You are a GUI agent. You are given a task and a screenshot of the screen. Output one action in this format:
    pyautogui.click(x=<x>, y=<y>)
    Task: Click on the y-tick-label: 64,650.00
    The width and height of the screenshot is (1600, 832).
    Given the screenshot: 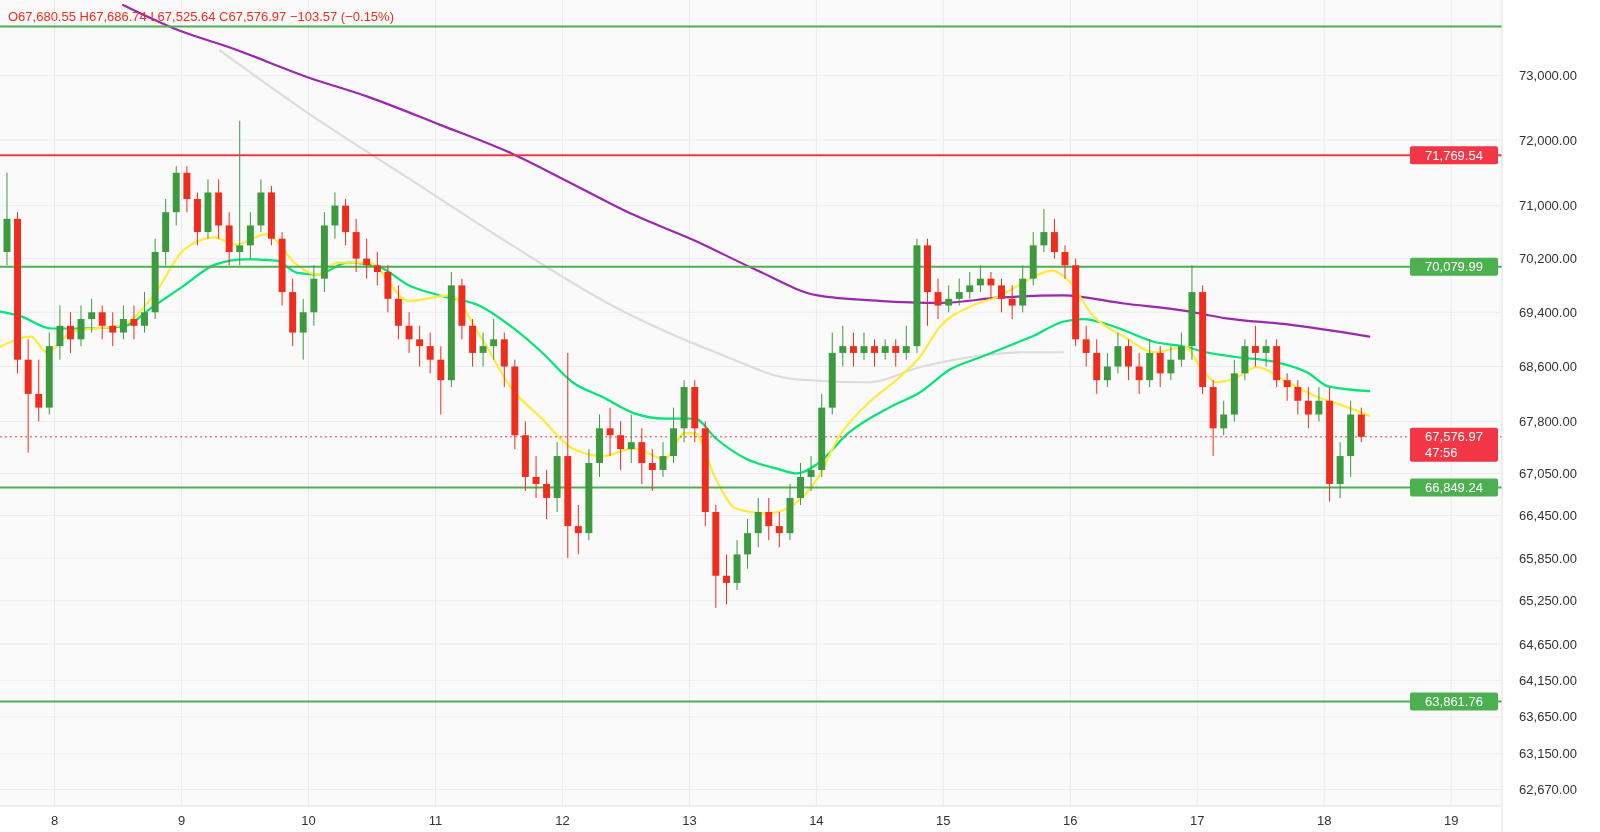 What is the action you would take?
    pyautogui.click(x=1548, y=644)
    